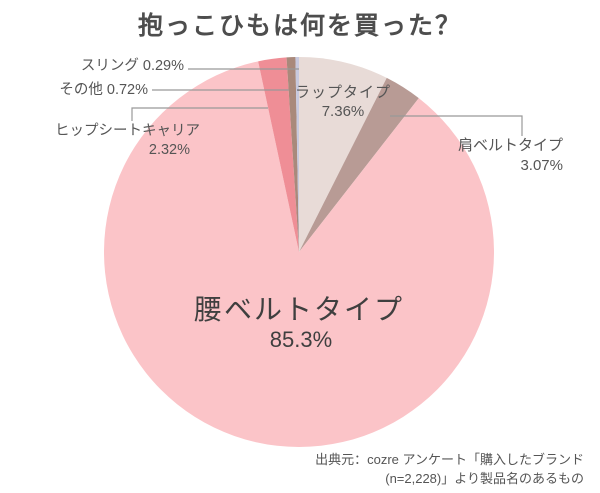  What do you see at coordinates (456, 125) in the screenshot?
I see `leader-line-shoulder-belt` at bounding box center [456, 125].